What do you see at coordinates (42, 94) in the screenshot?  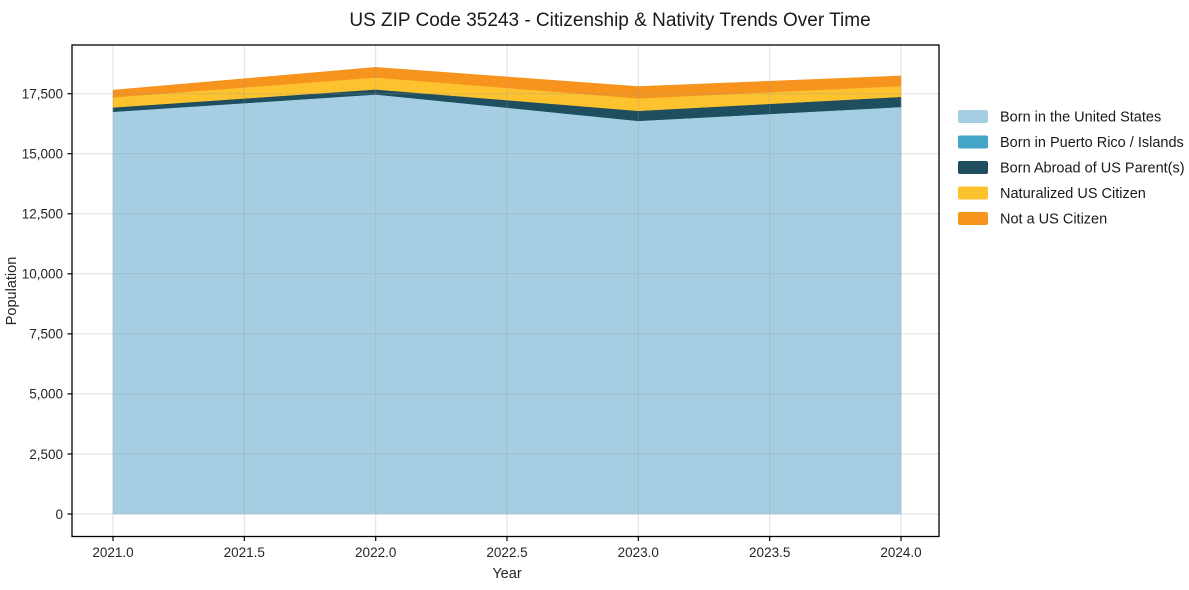 I see `y-tick-label: 17,500` at bounding box center [42, 94].